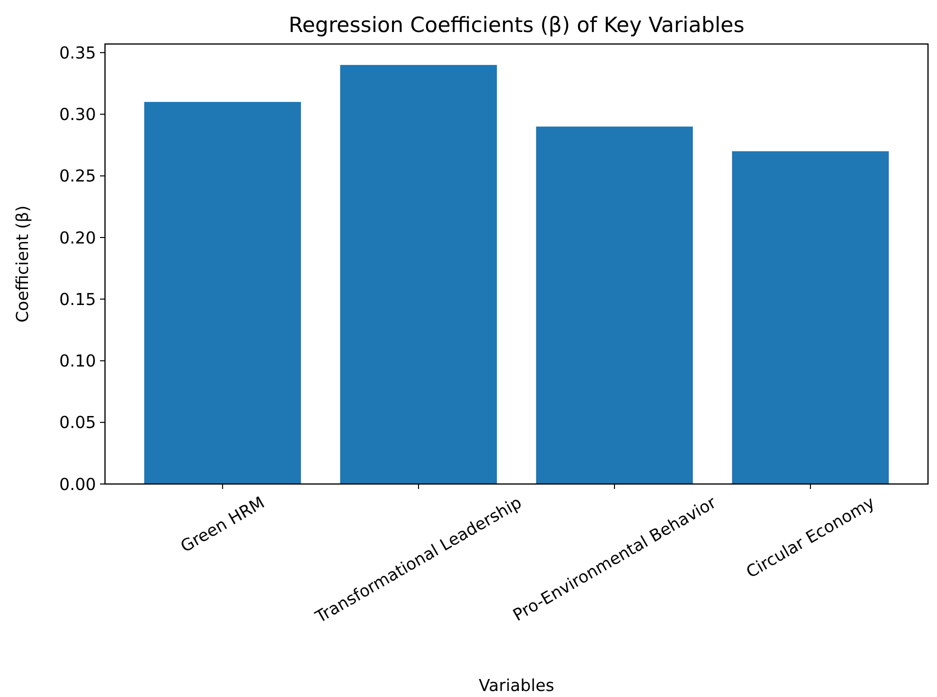 This screenshot has height=697, width=937. Describe the element at coordinates (516, 685) in the screenshot. I see `x-axis-title: Variables` at that location.